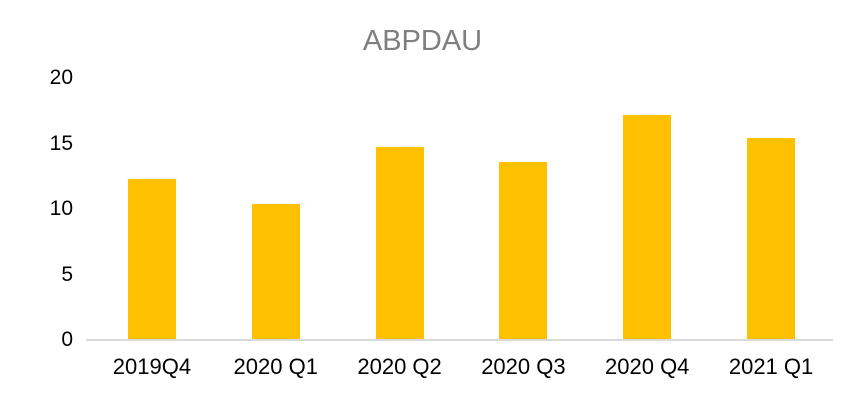  I want to click on x-tick-label-2019q4: 2019Q4, so click(152, 366).